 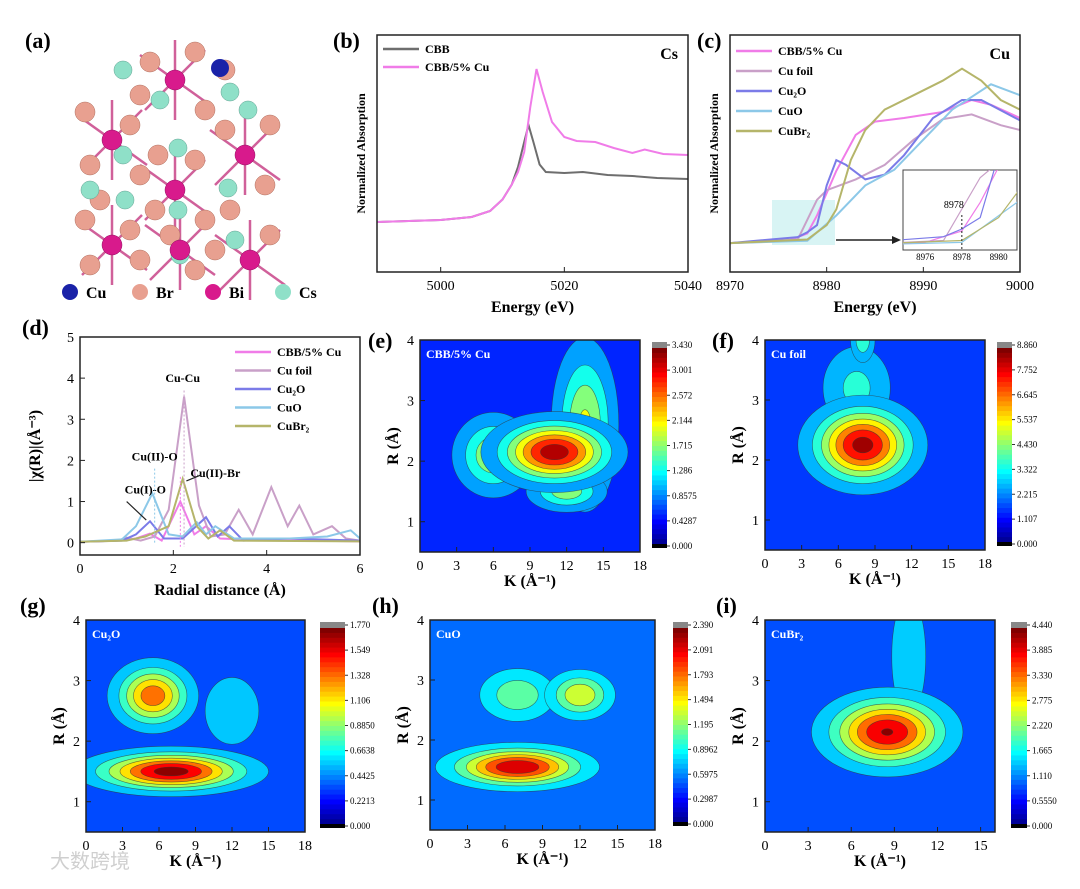 I want to click on series-line-cubr-, so click(x=220, y=509).